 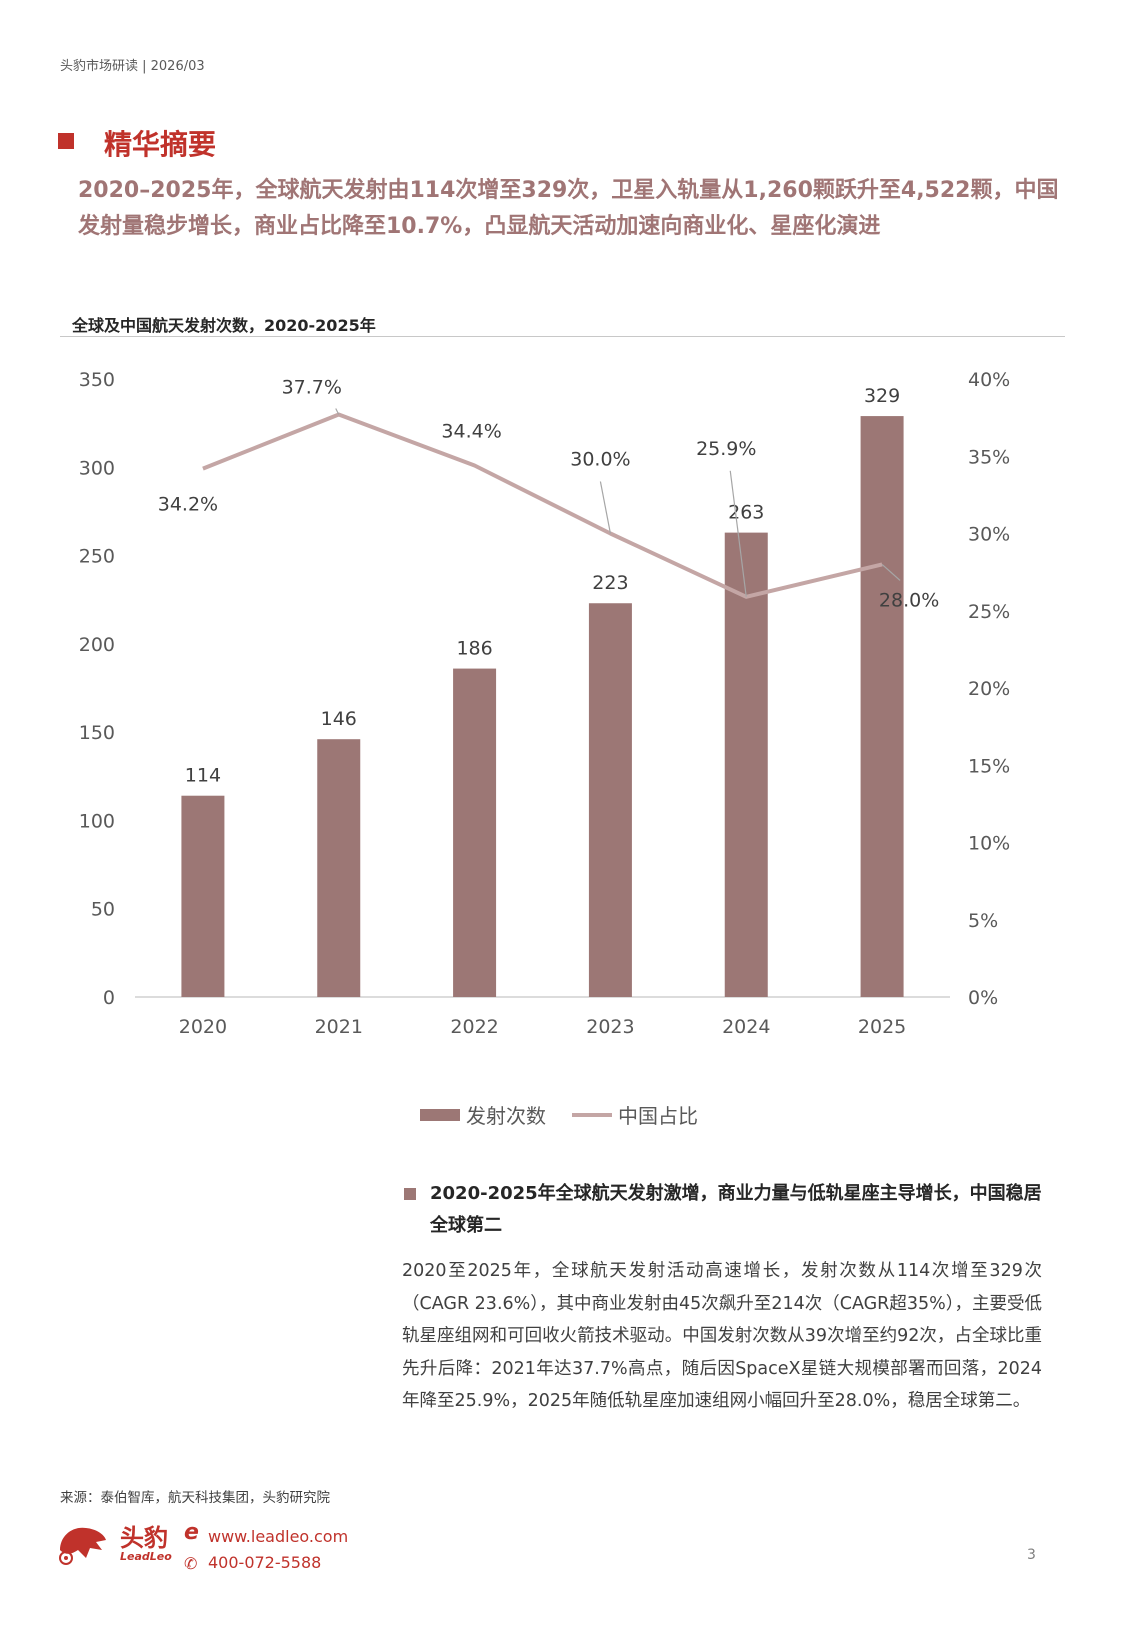 I want to click on chart-legend: 发射次数 中国占比, so click(x=559, y=1114).